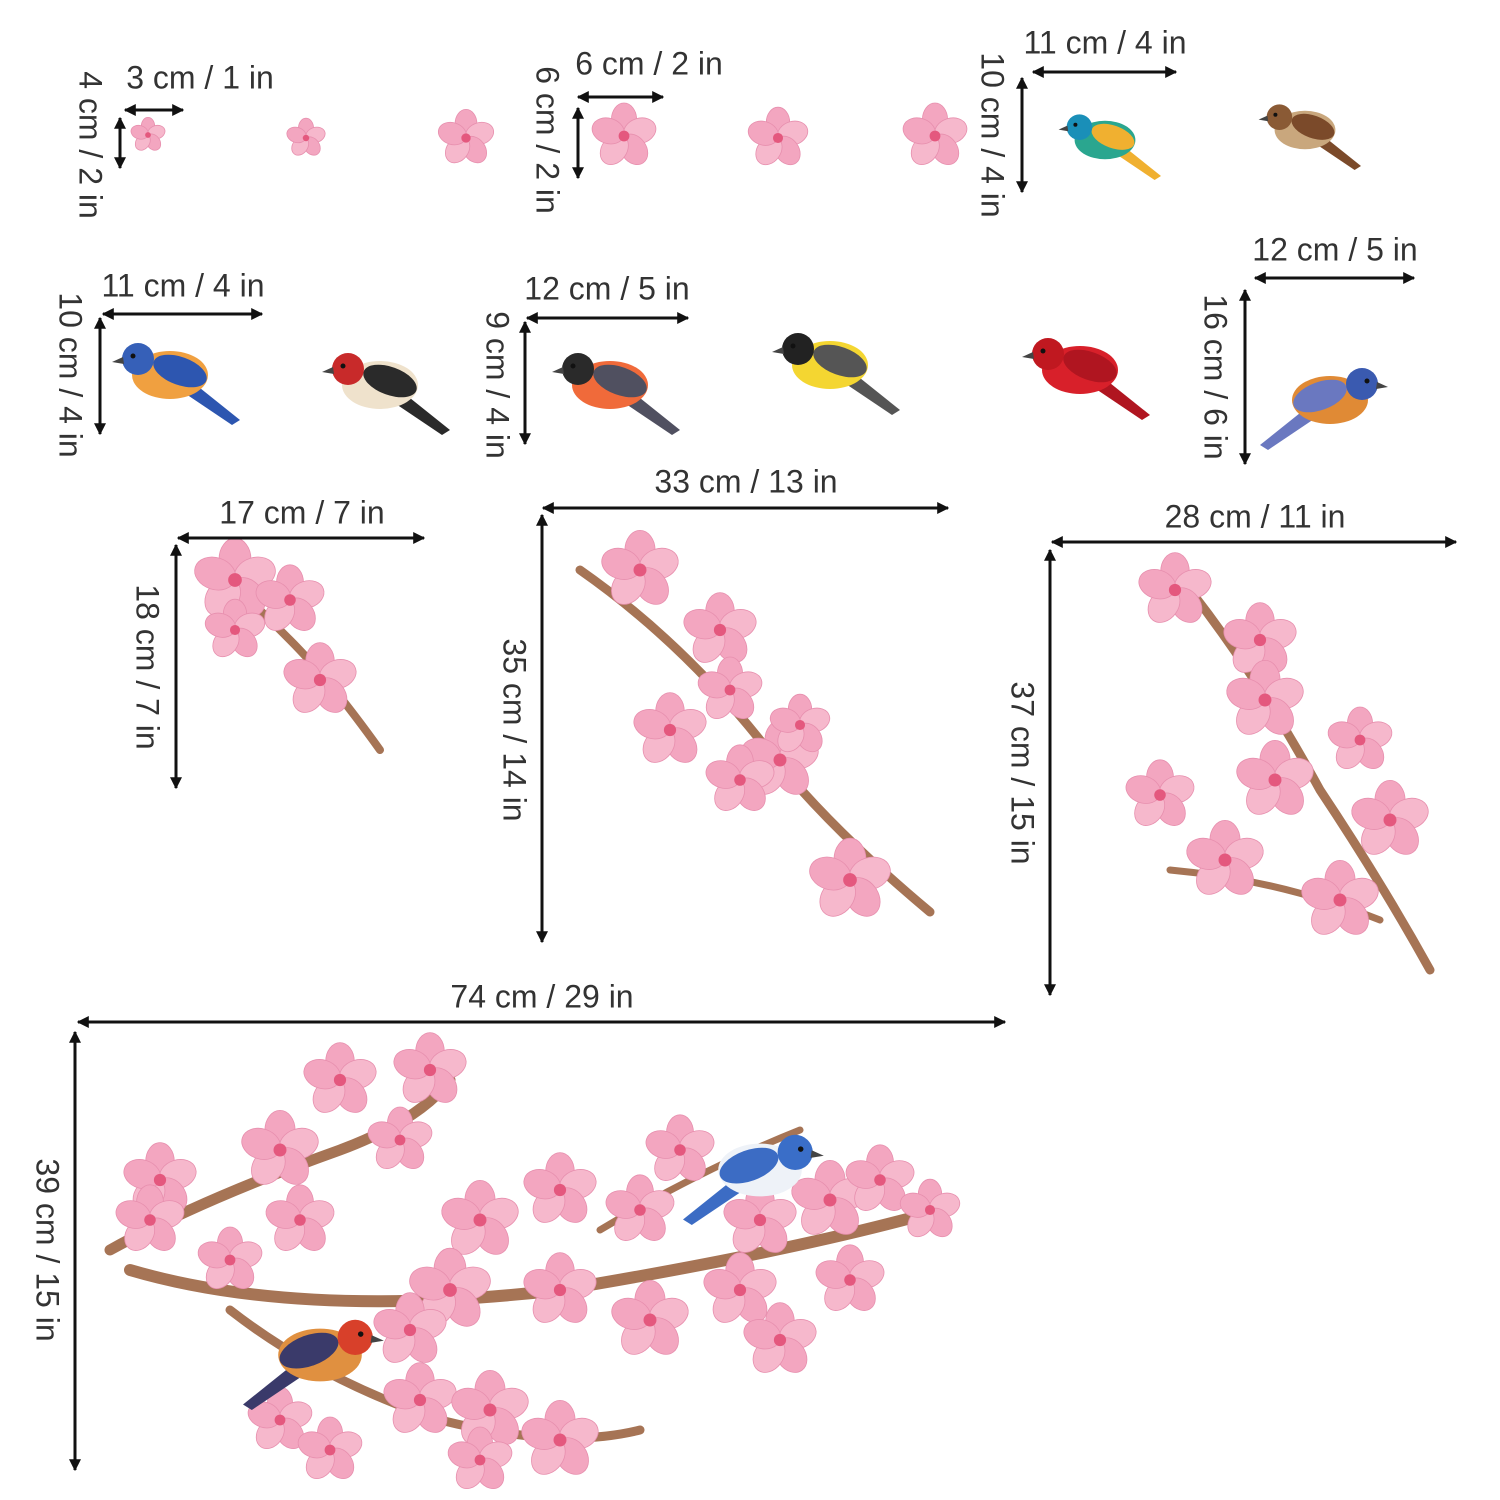  I want to click on dimension-set: 17 cm / 7 in 18 cm / 7 in, so click(278, 642).